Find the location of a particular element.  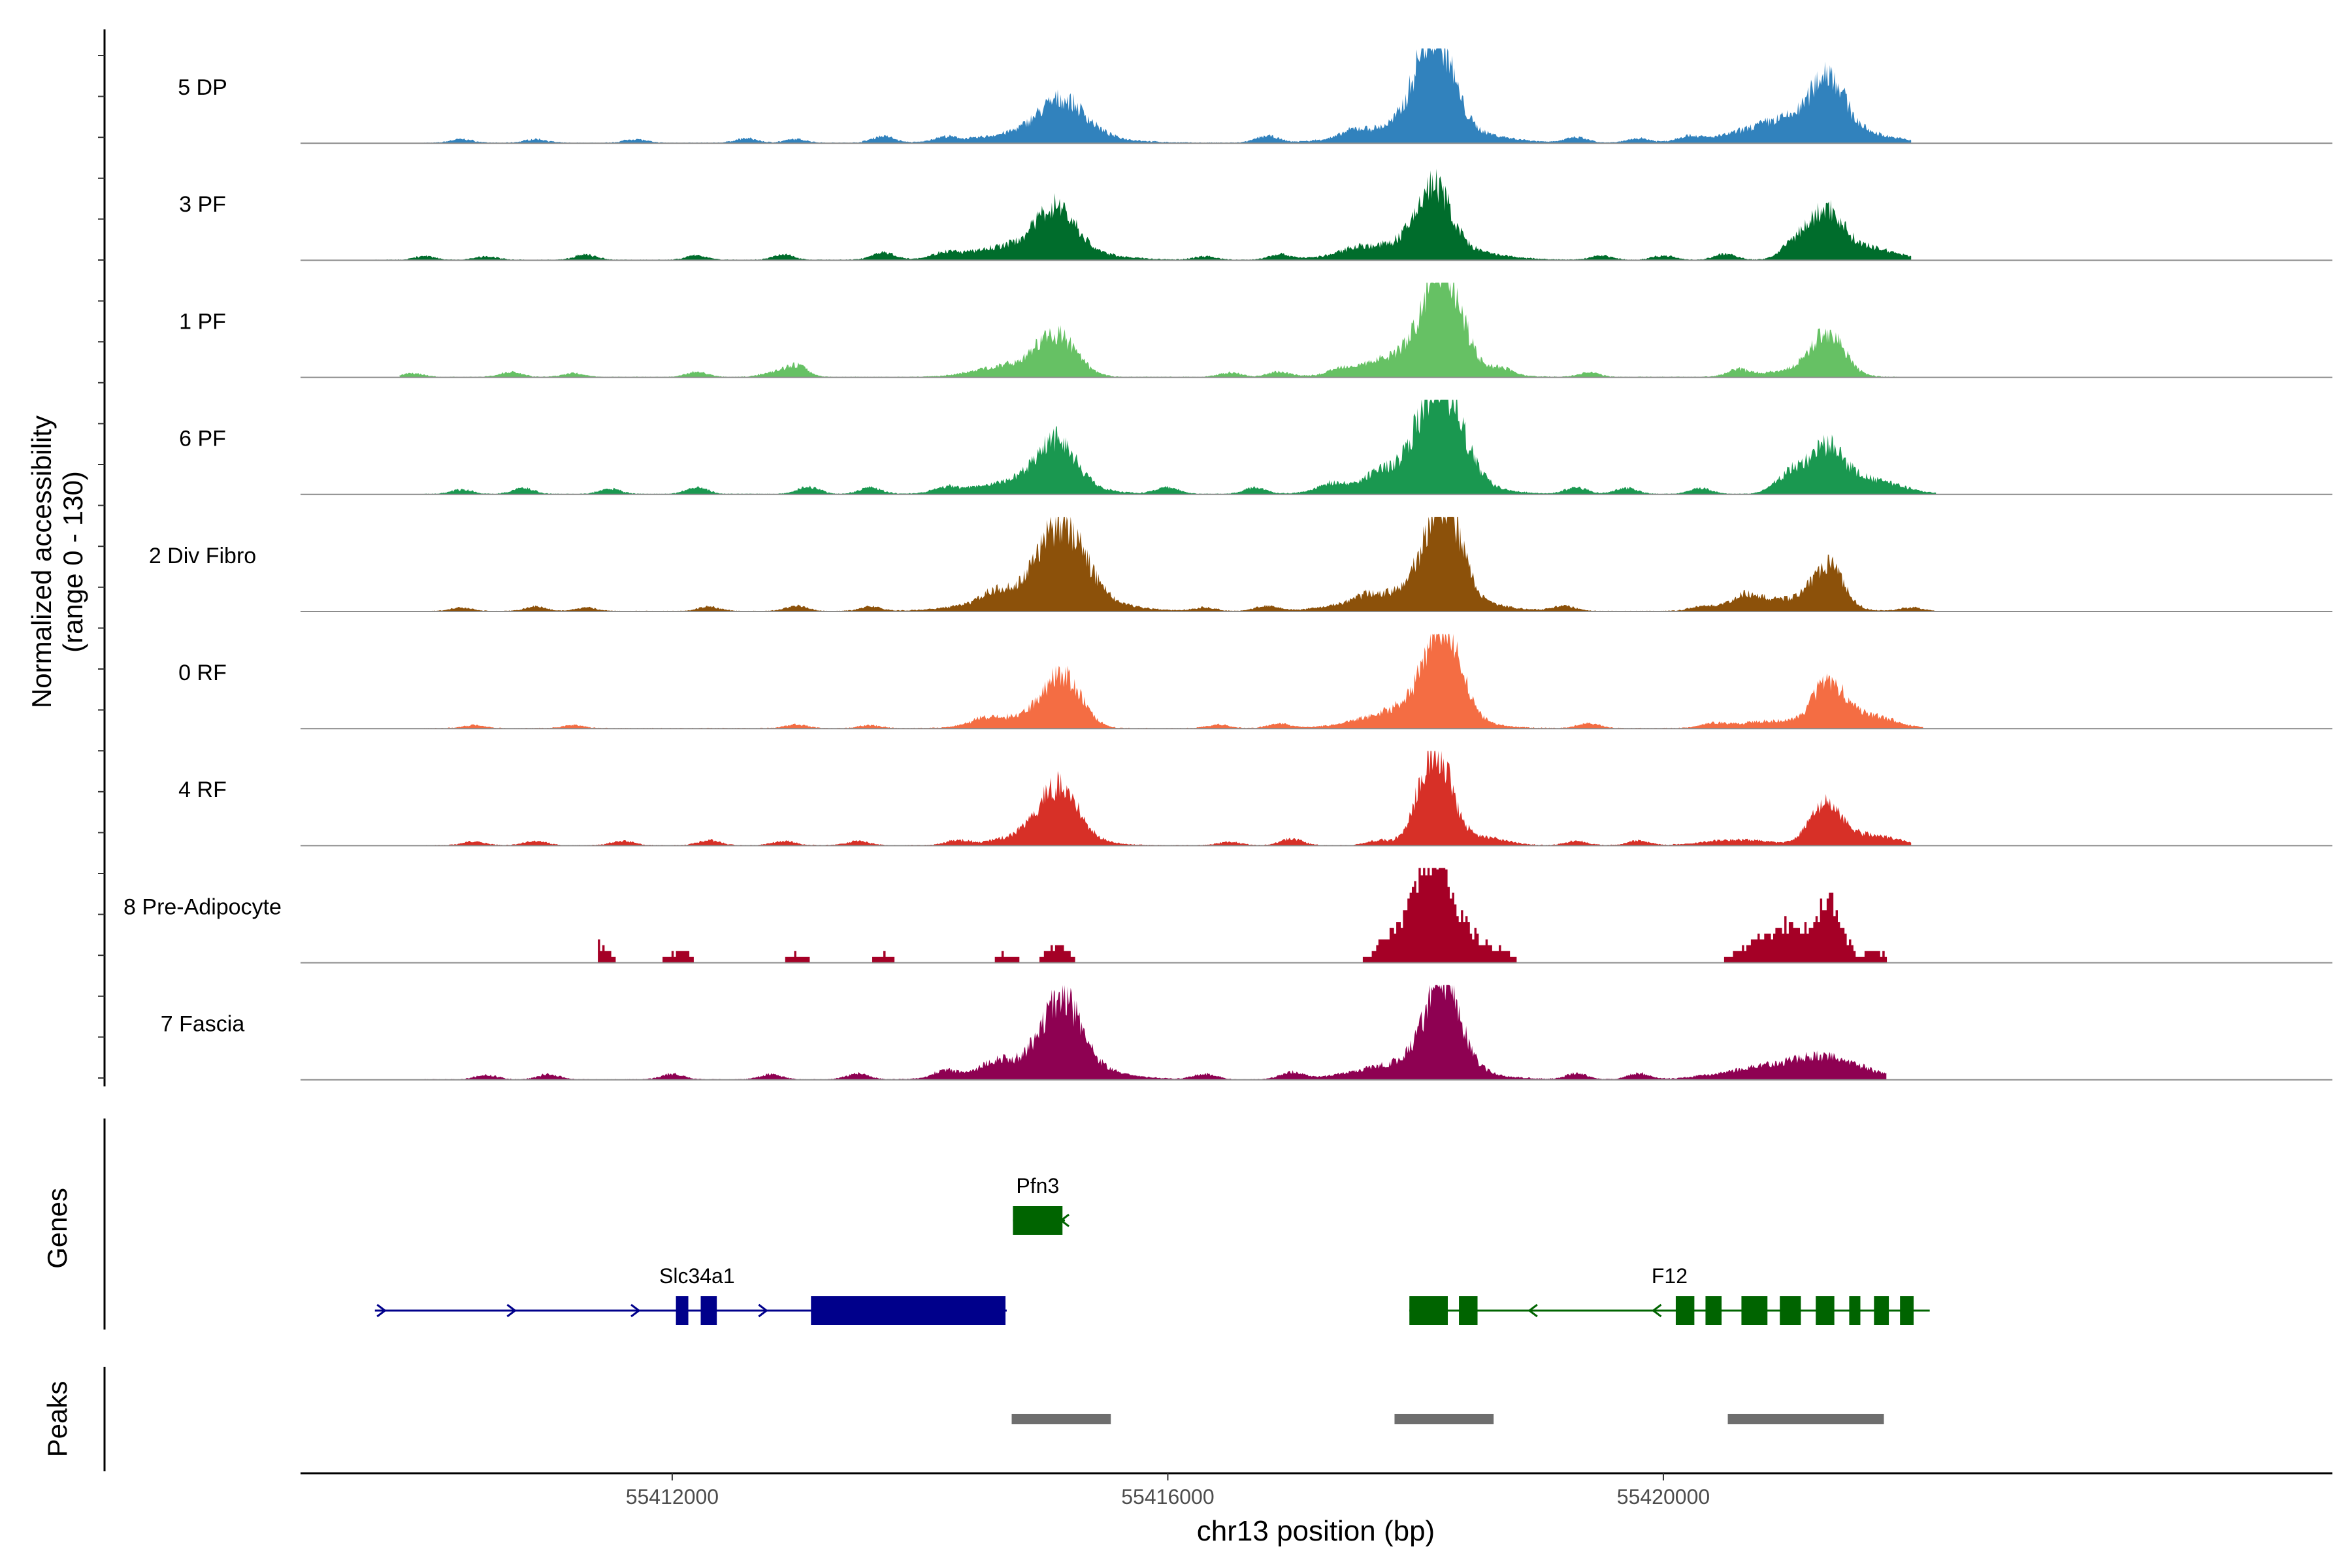

track-label: 6 PF is located at coordinates (202, 439).